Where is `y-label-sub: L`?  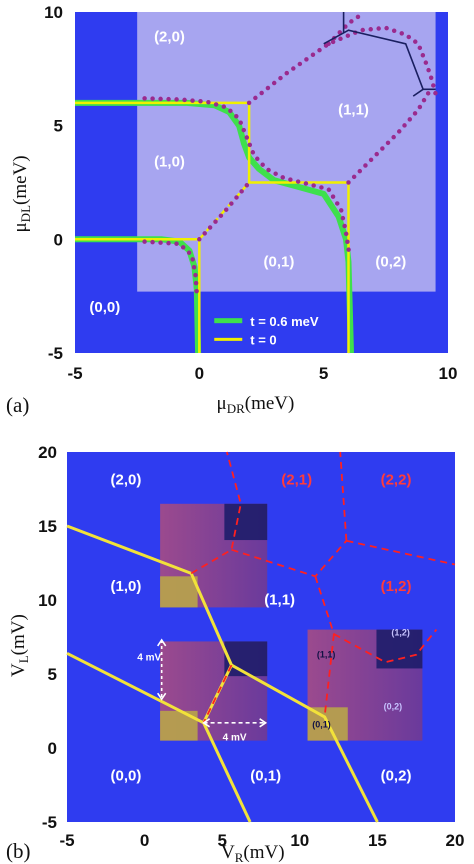
y-label-sub: L is located at coordinates (23, 659).